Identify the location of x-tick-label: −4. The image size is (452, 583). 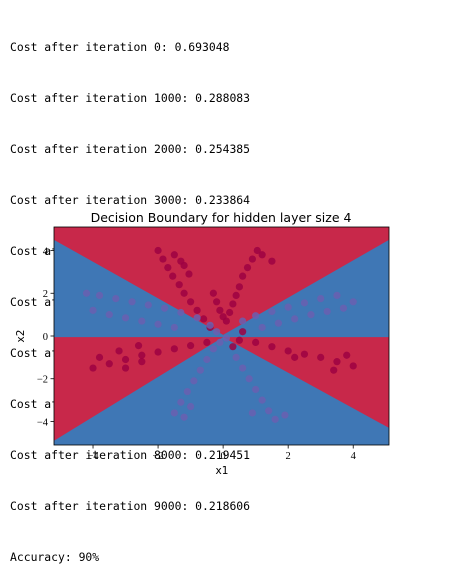
(93, 456).